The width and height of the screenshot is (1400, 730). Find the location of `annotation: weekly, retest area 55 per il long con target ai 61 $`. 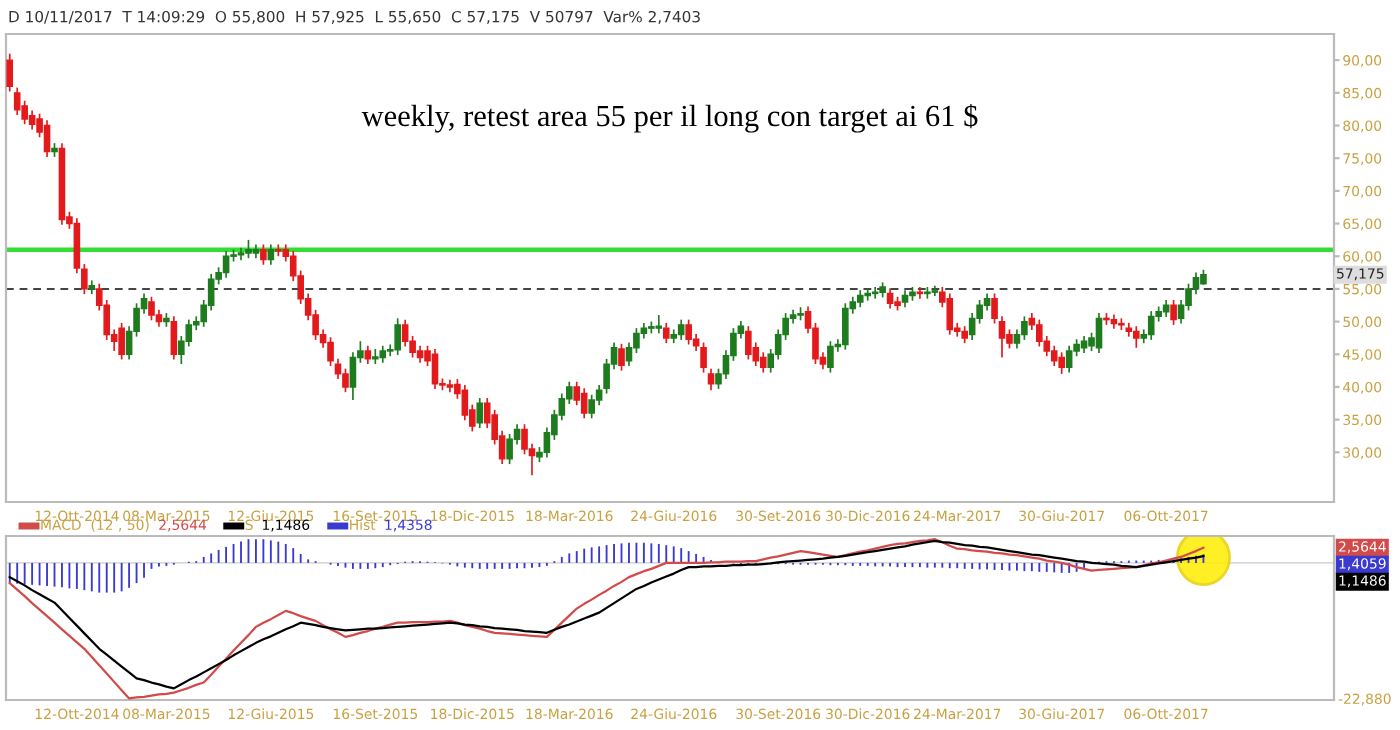

annotation: weekly, retest area 55 per il long con target ai 61 $ is located at coordinates (669, 118).